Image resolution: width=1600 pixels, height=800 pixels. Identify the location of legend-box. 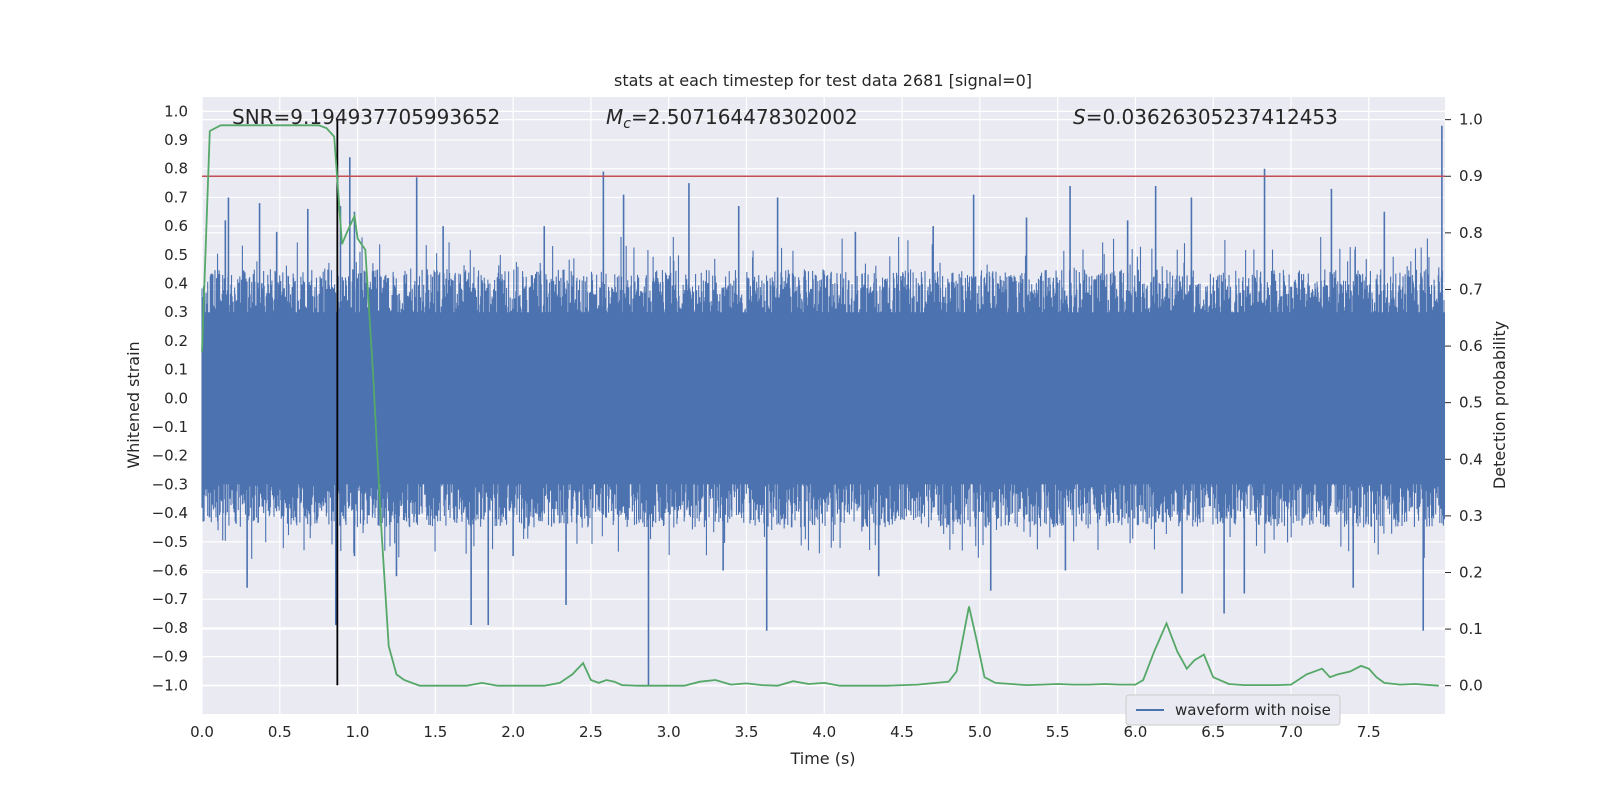
(1233, 710).